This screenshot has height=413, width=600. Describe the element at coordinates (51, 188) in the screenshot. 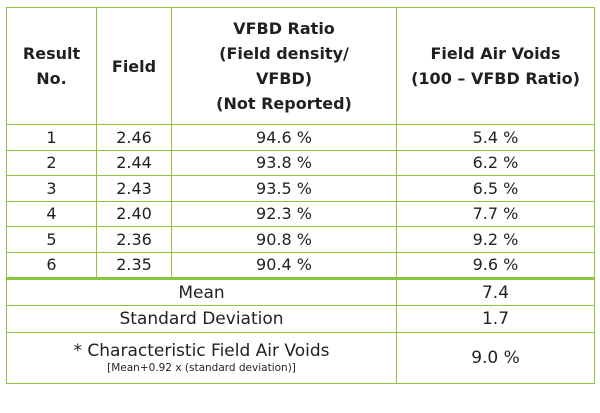

I see `result-no-cell: 3` at that location.